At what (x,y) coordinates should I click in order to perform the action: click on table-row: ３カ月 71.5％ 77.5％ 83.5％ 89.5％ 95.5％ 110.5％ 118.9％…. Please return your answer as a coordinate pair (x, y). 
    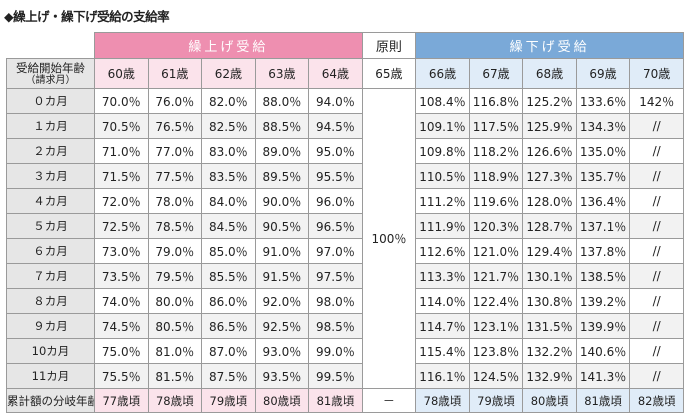
    Looking at the image, I should click on (345, 176).